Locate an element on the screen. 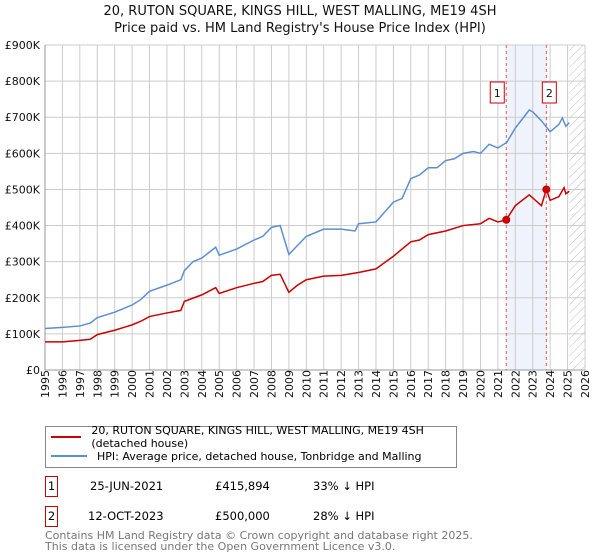 The width and height of the screenshot is (600, 560). x-tick-label: 1998 is located at coordinates (97, 384).